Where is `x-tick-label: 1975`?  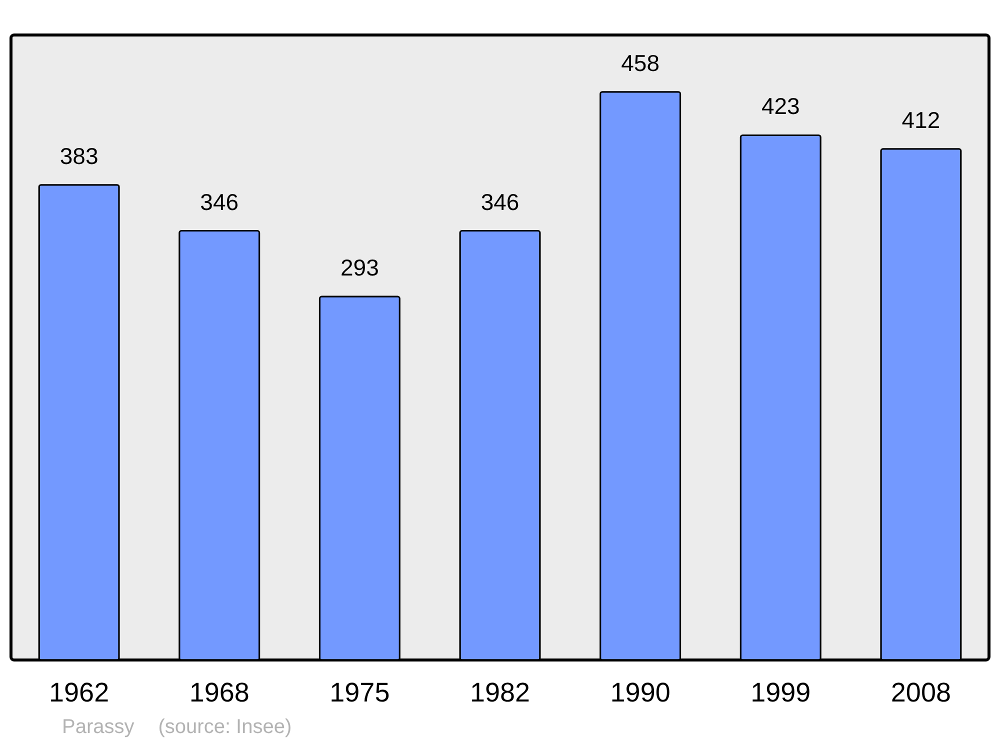
x-tick-label: 1975 is located at coordinates (360, 693).